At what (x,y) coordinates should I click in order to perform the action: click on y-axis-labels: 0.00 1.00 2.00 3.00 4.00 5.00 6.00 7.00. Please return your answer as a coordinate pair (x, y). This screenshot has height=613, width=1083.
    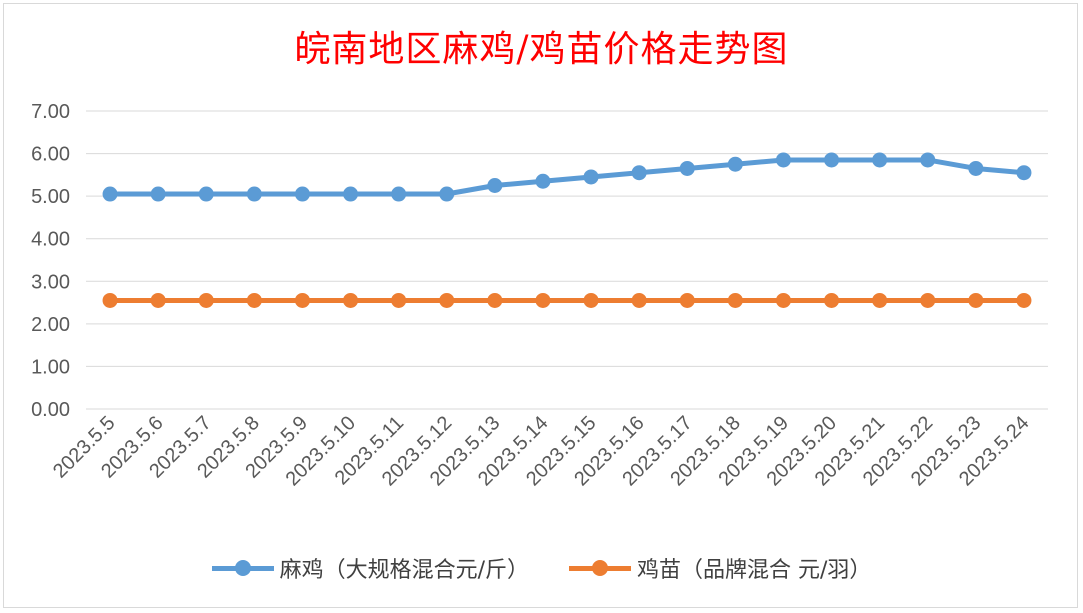
    Looking at the image, I should click on (50, 261).